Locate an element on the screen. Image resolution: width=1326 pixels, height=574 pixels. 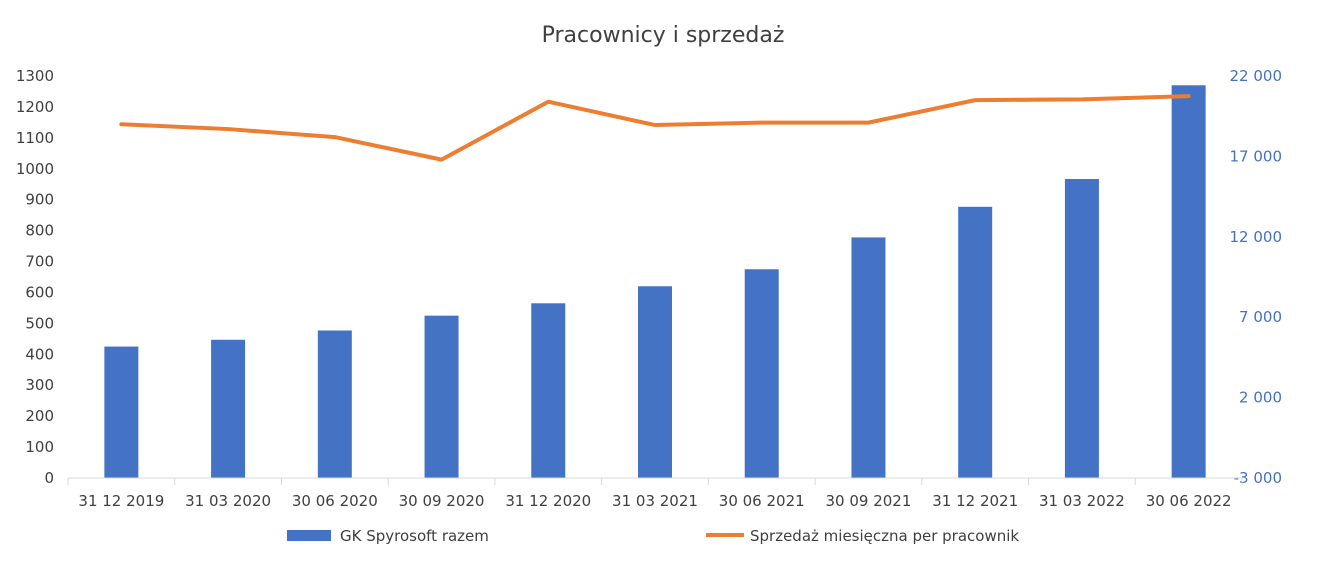
x-tick-label: 31 03 2020 is located at coordinates (228, 501).